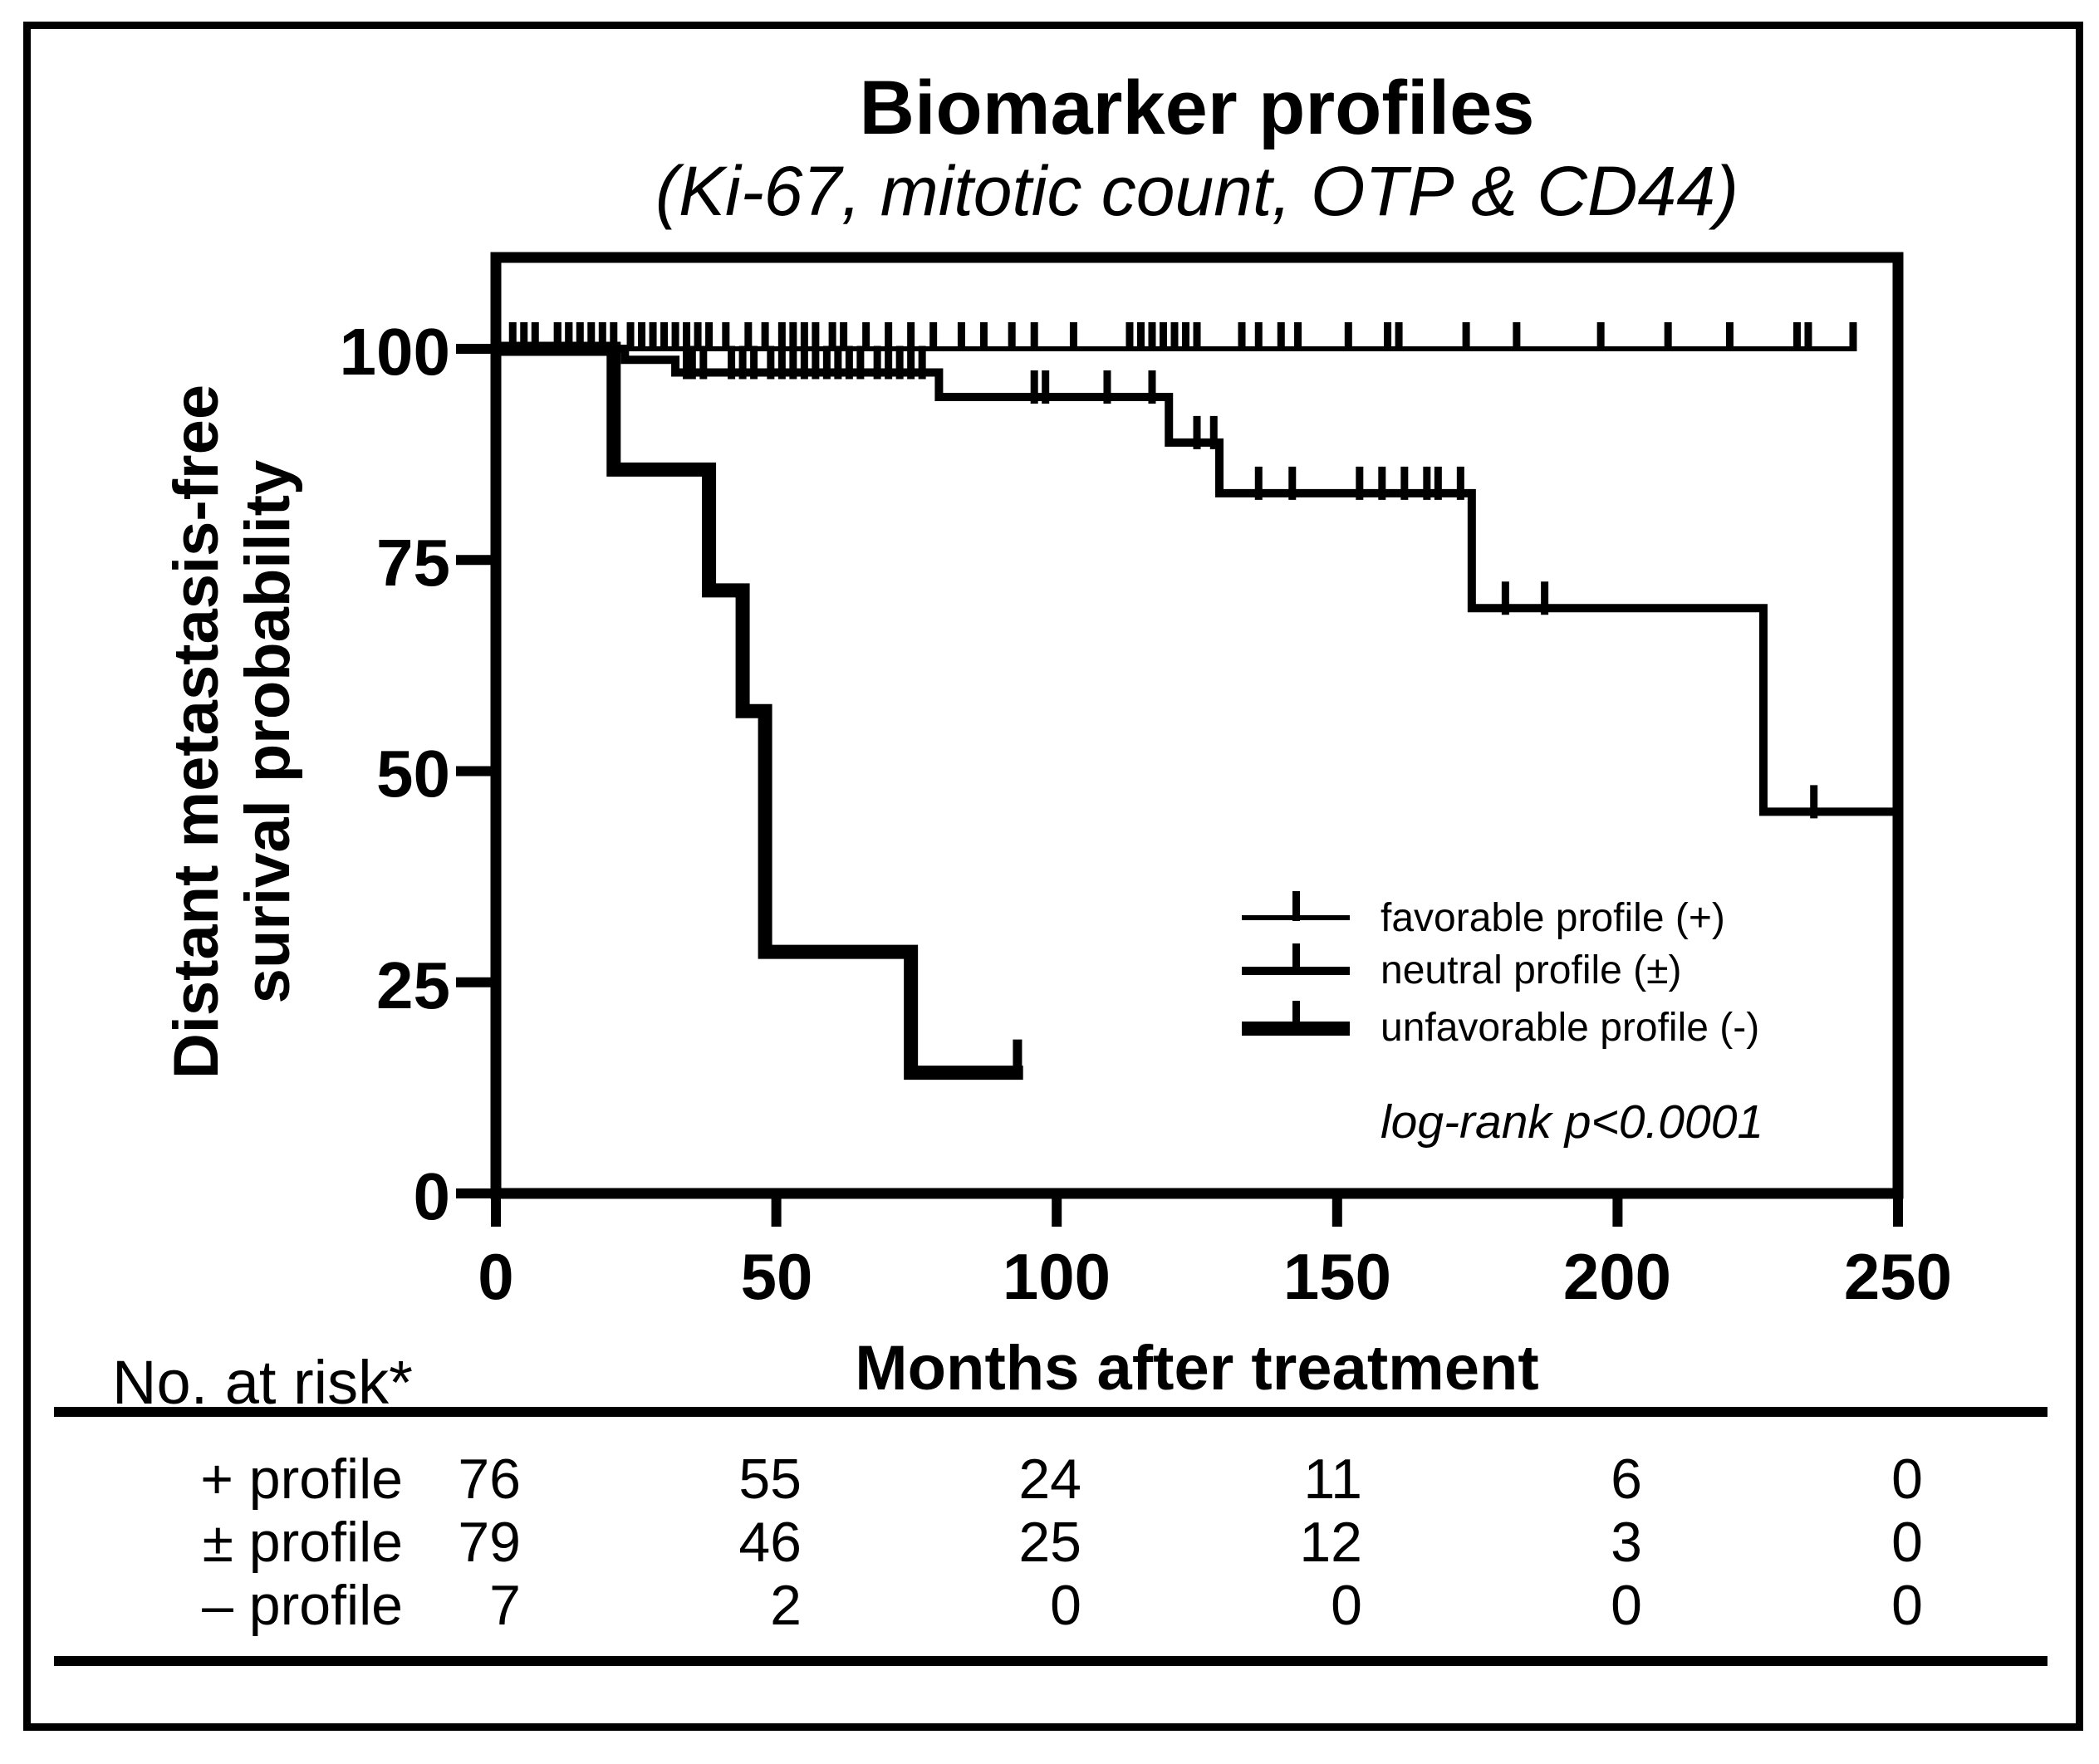 This screenshot has width=2099, height=1764. I want to click on risk-cell: 24, so click(1049, 1479).